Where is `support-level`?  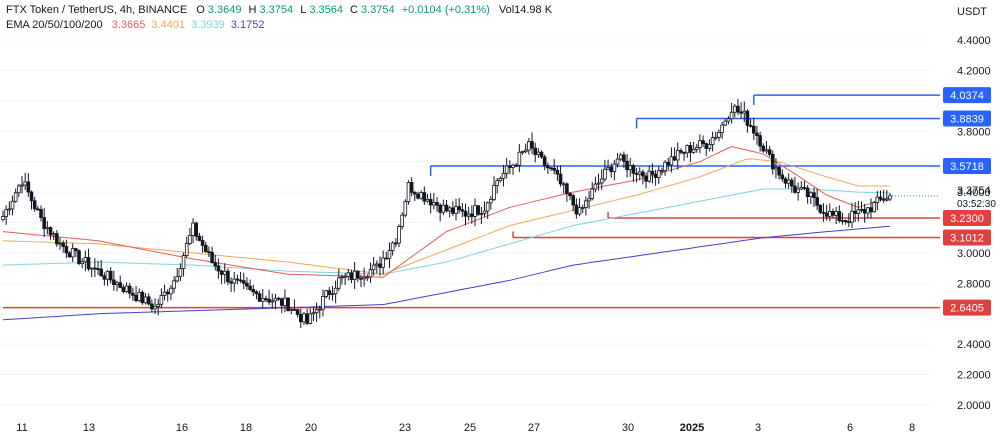 support-level is located at coordinates (773, 215).